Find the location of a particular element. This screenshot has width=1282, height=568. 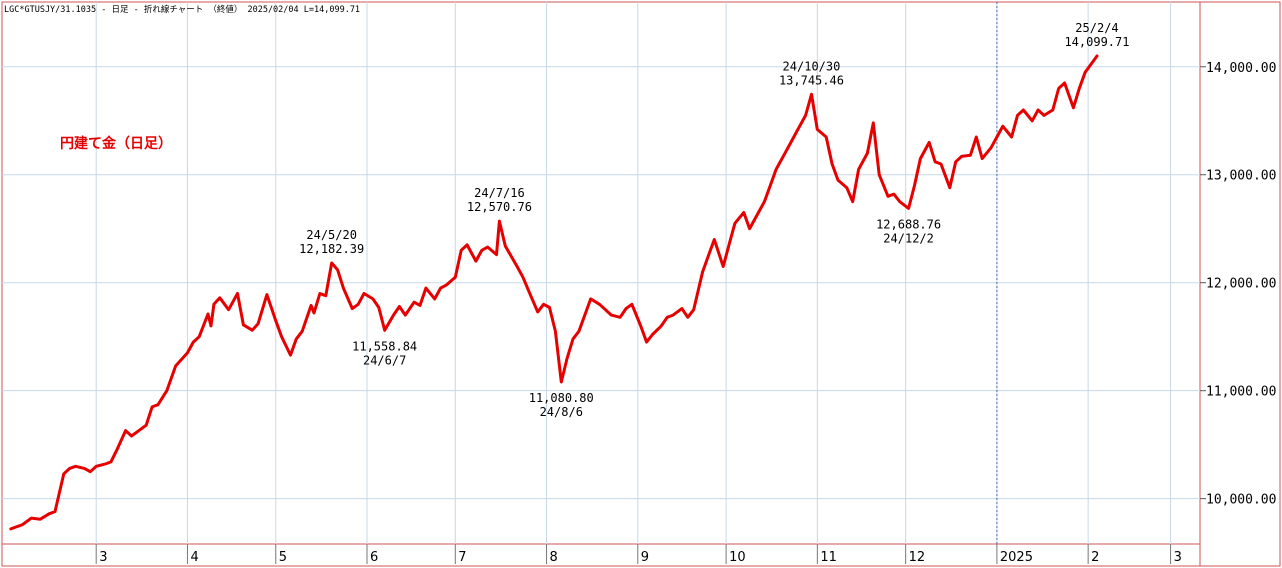

annotation-date-label: 24/6/7 is located at coordinates (384, 360).